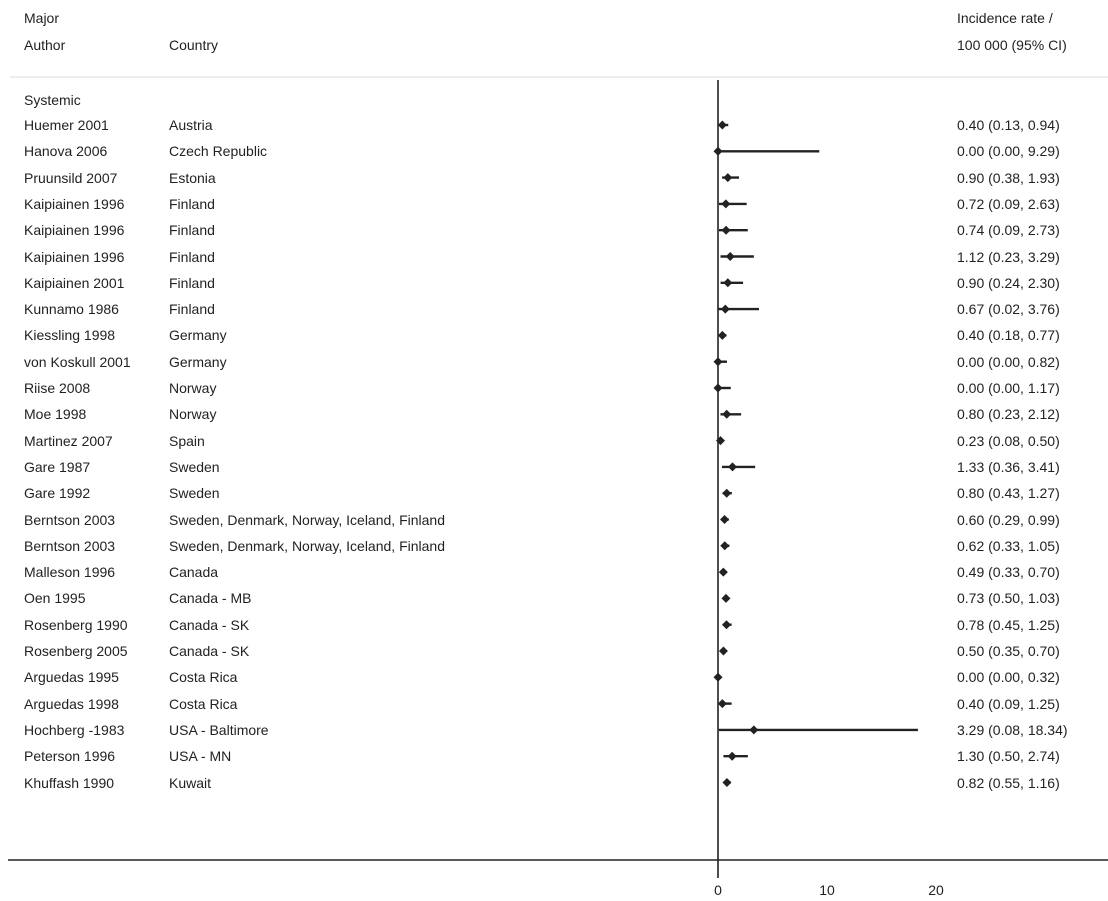 This screenshot has height=901, width=1108. Describe the element at coordinates (554, 783) in the screenshot. I see `table-row: Khuffash 1990 Kuwait 0.82 (0.55, 1.16)` at that location.